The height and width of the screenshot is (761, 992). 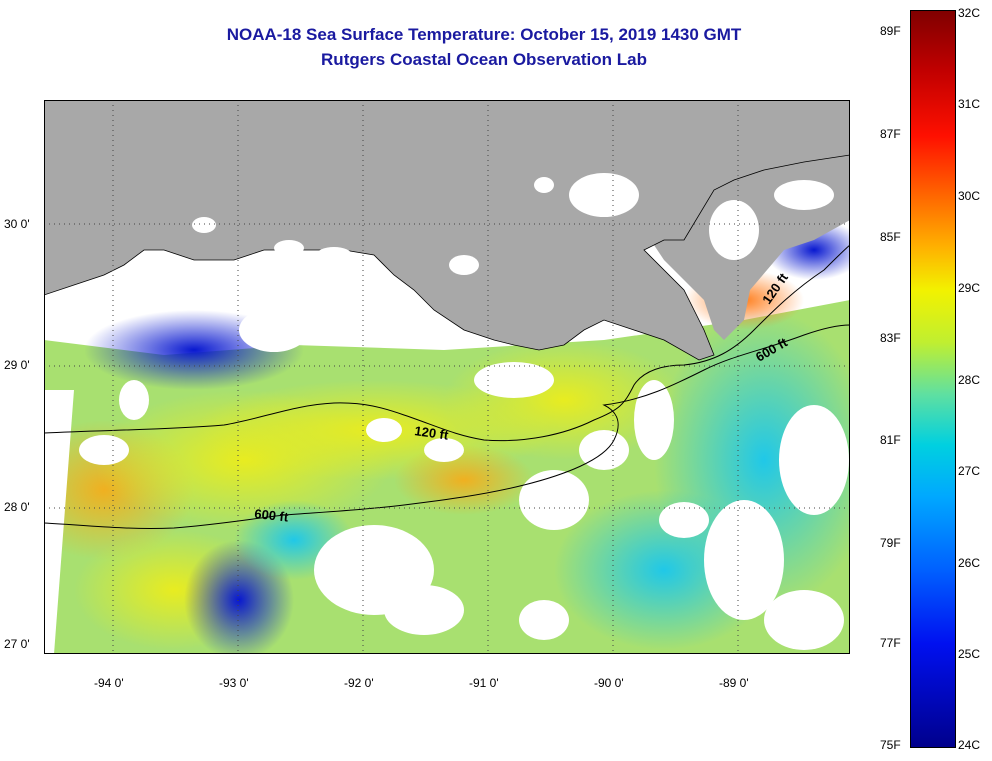 What do you see at coordinates (969, 196) in the screenshot?
I see `colorbar-c-label: 30C` at bounding box center [969, 196].